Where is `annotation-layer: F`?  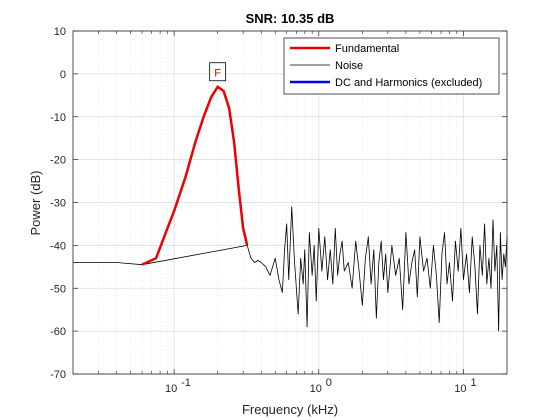 annotation-layer: F is located at coordinates (218, 72).